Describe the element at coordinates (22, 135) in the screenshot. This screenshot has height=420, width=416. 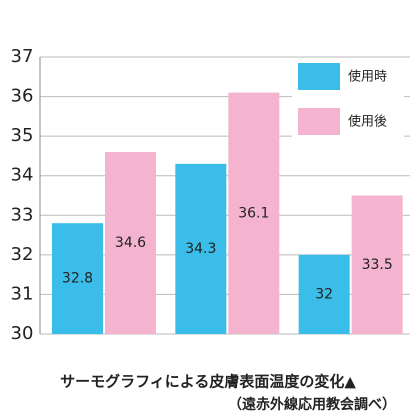
I see `y-tick-label: 35` at that location.